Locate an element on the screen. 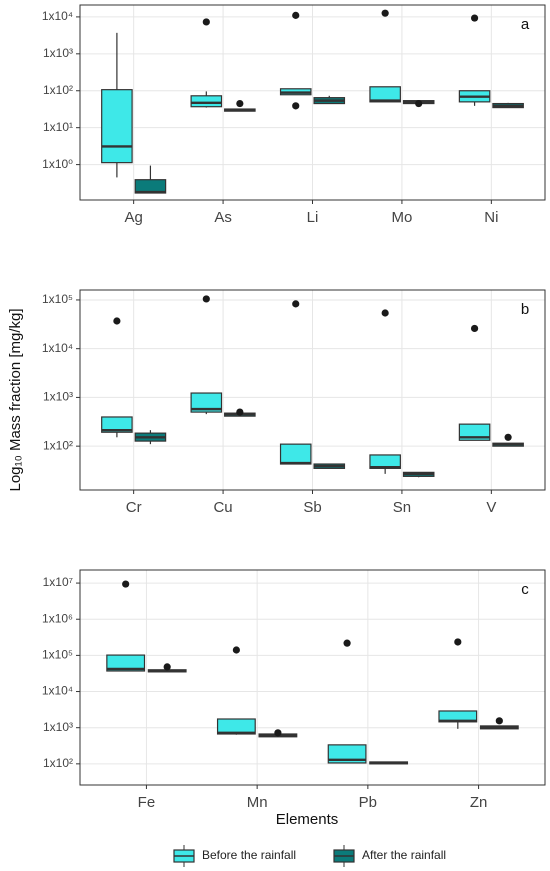 The image size is (550, 871). x-axis-title: Elements is located at coordinates (307, 819).